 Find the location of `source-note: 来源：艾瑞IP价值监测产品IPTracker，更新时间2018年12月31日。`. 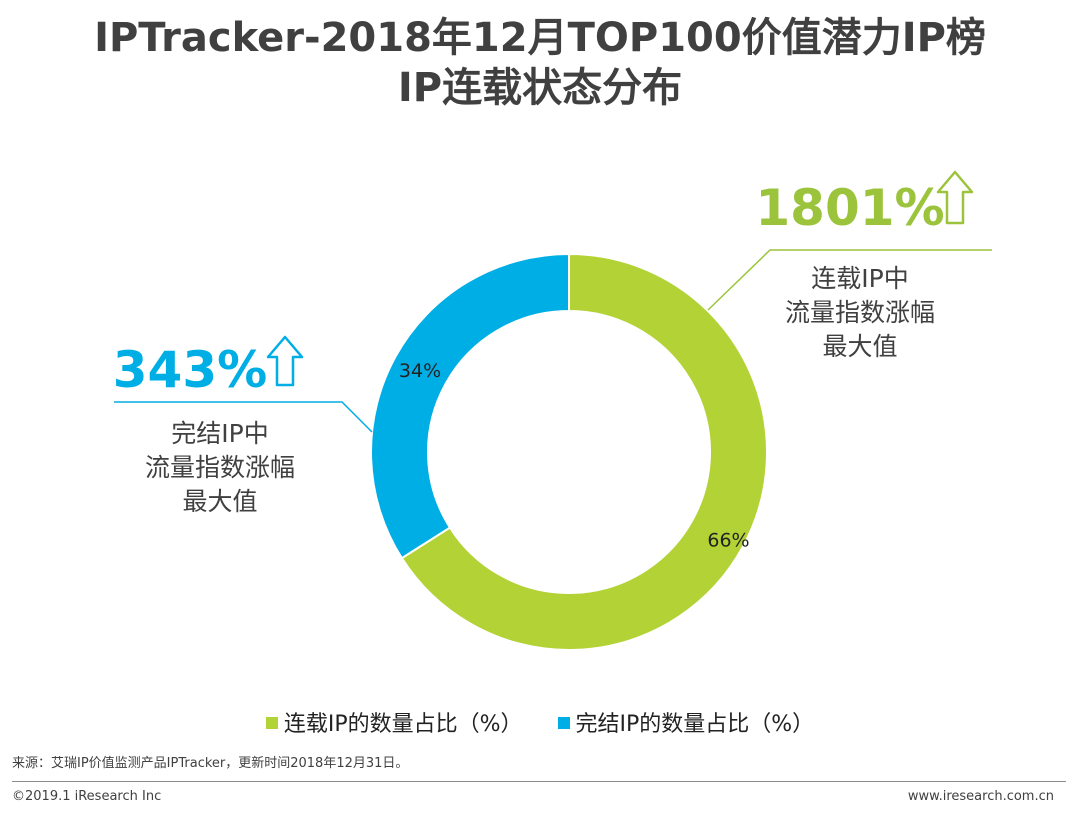

source-note: 来源：艾瑞IP价值监测产品IPTracker，更新时间2018年12月31日。 is located at coordinates (210, 763).